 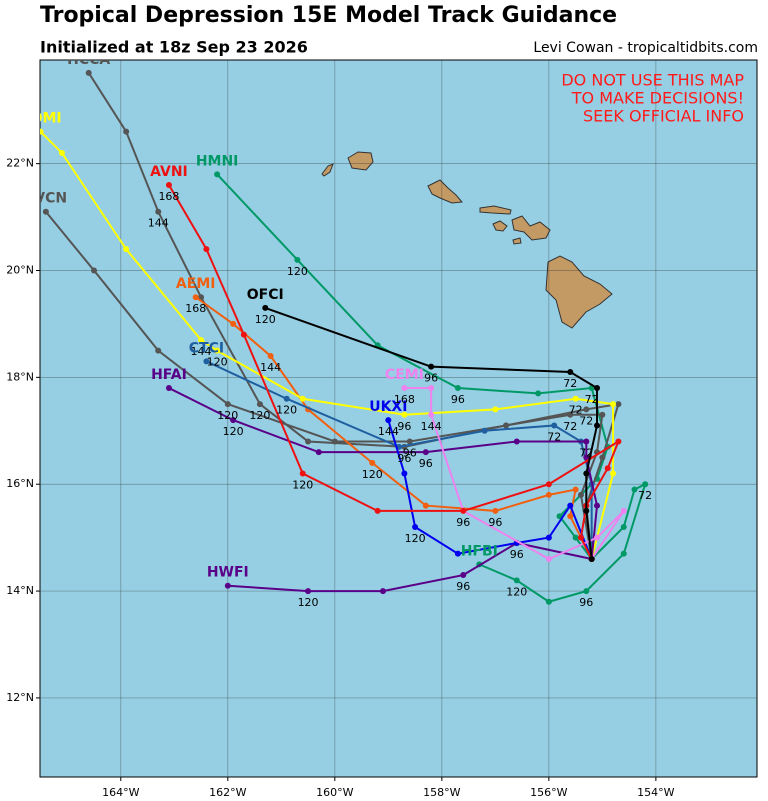 I want to click on x-tick-label: 154°W, so click(x=655, y=792).